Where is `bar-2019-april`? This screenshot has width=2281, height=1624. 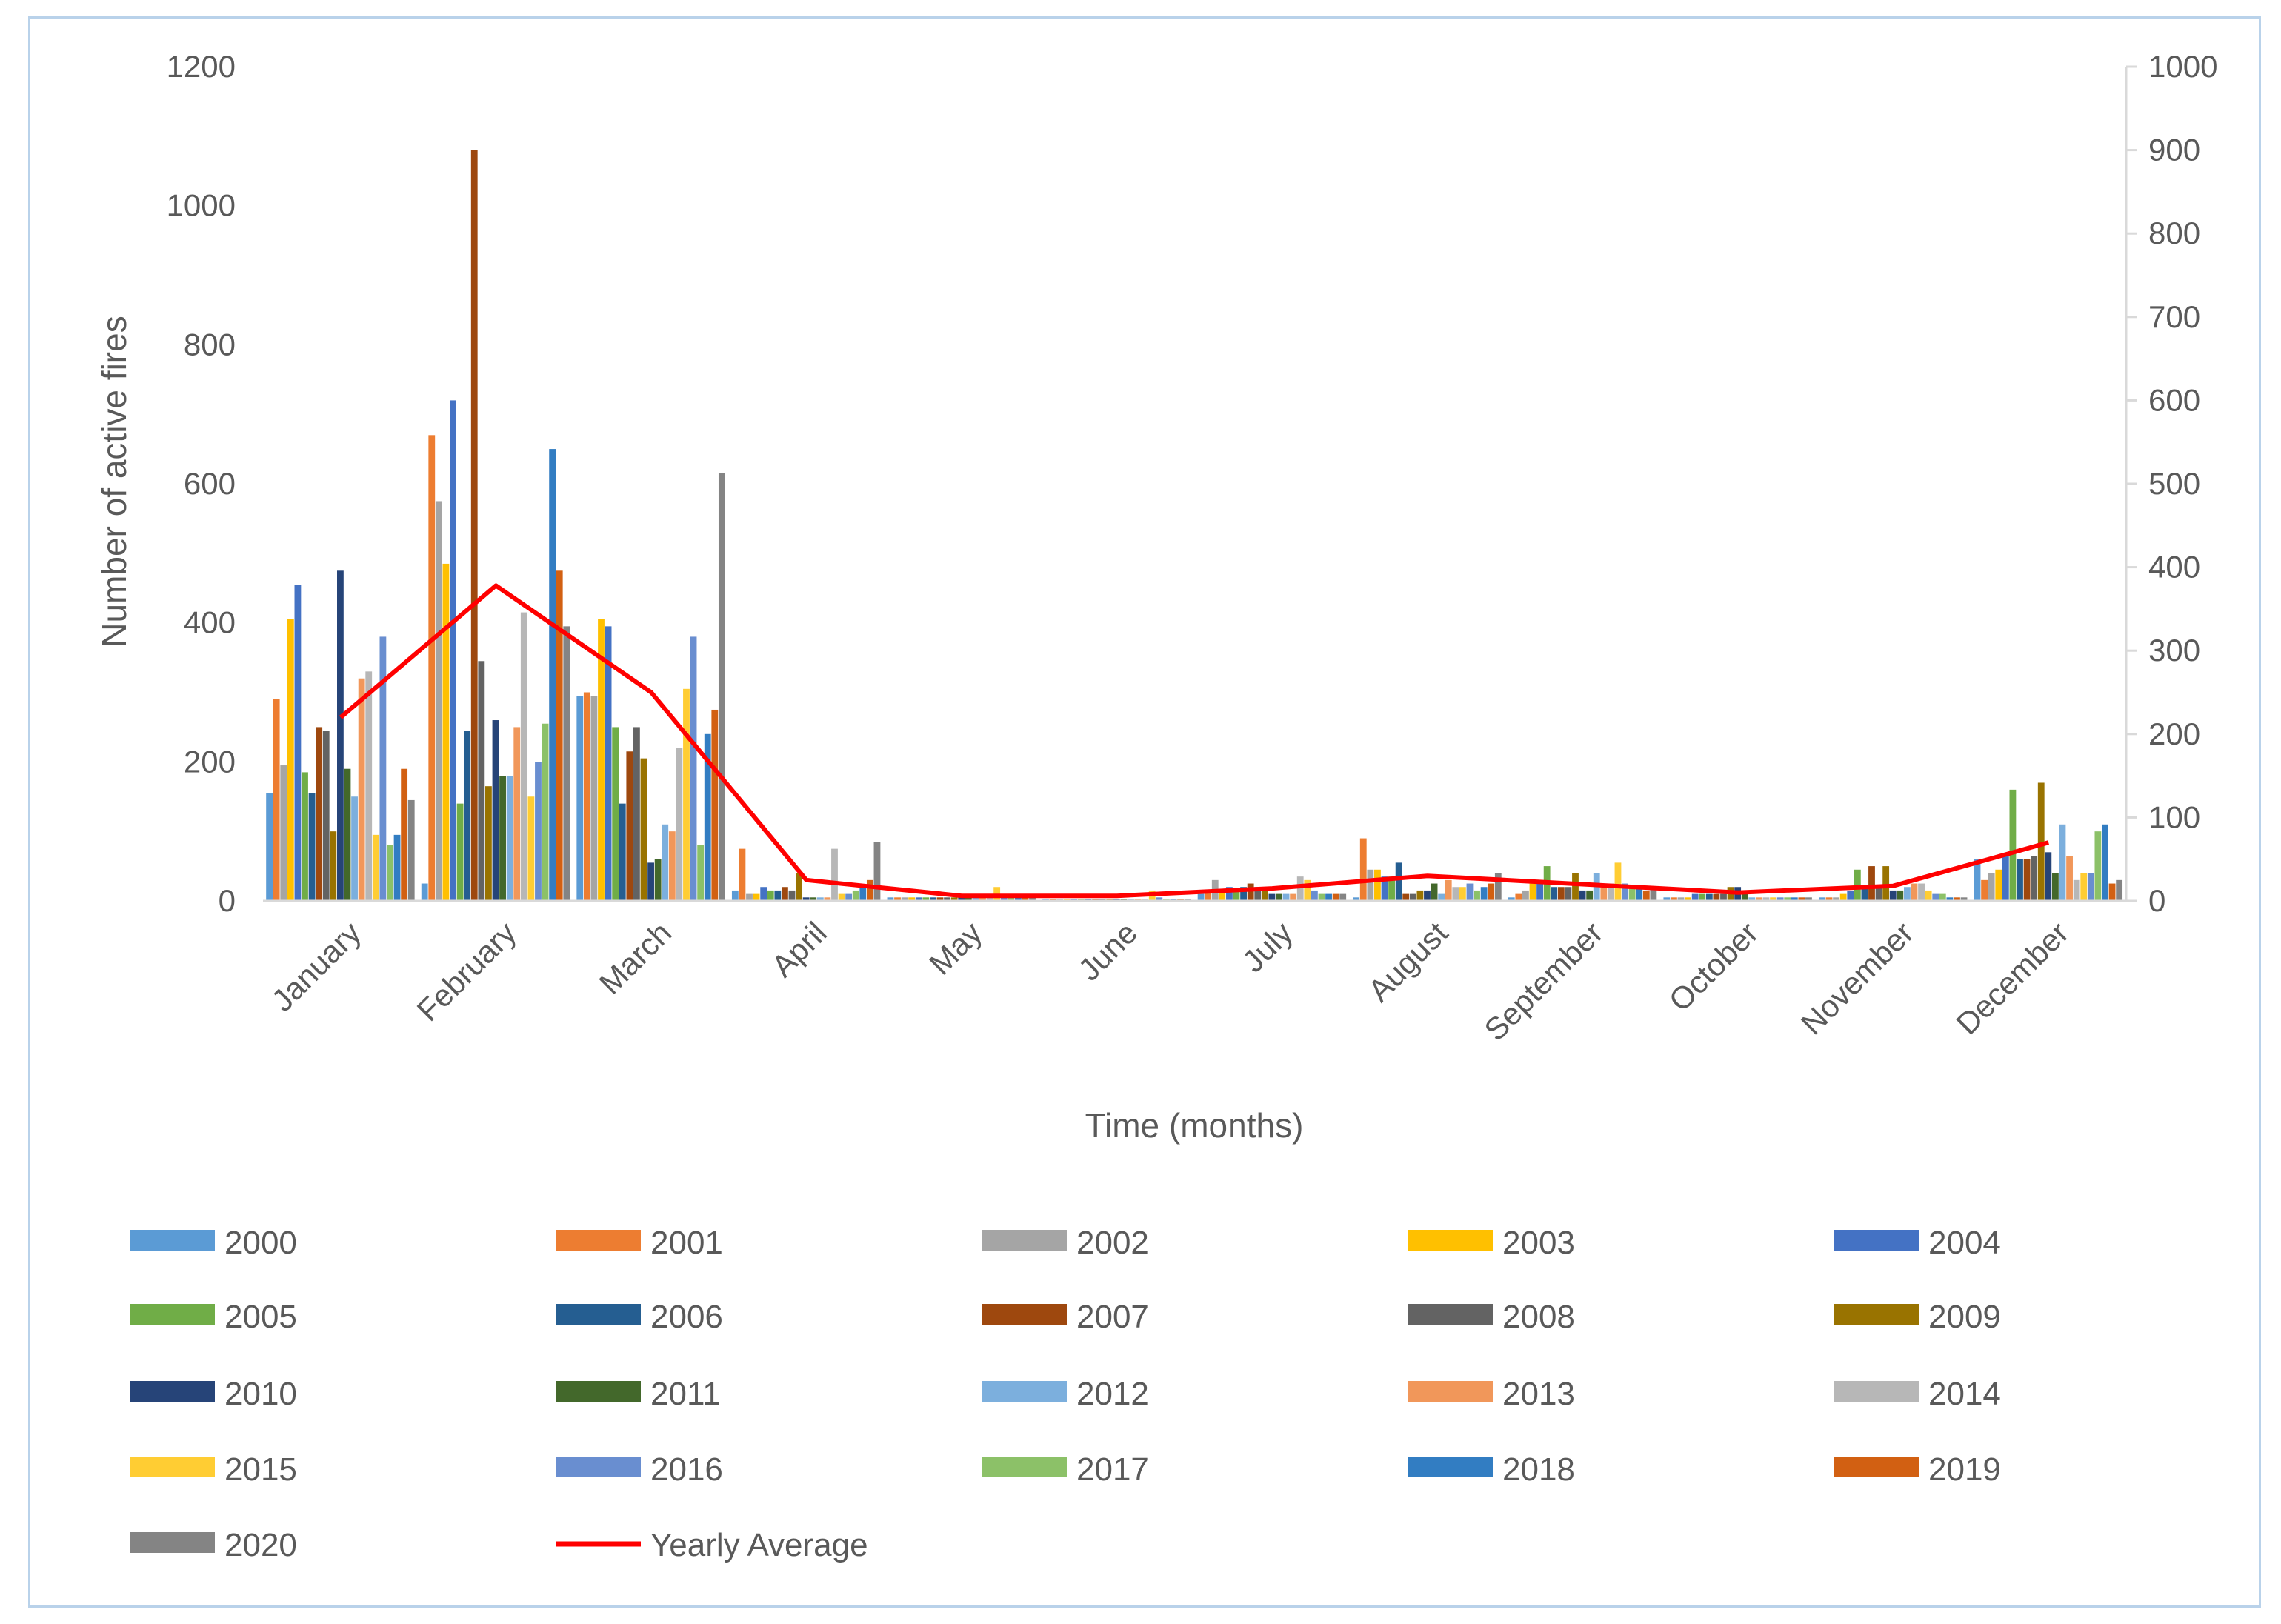 bar-2019-april is located at coordinates (869, 890).